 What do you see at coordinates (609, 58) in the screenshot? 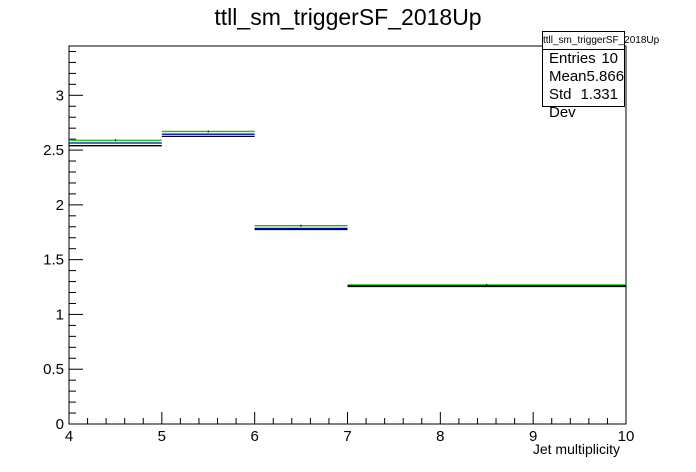
I see `stats-value: 10` at bounding box center [609, 58].